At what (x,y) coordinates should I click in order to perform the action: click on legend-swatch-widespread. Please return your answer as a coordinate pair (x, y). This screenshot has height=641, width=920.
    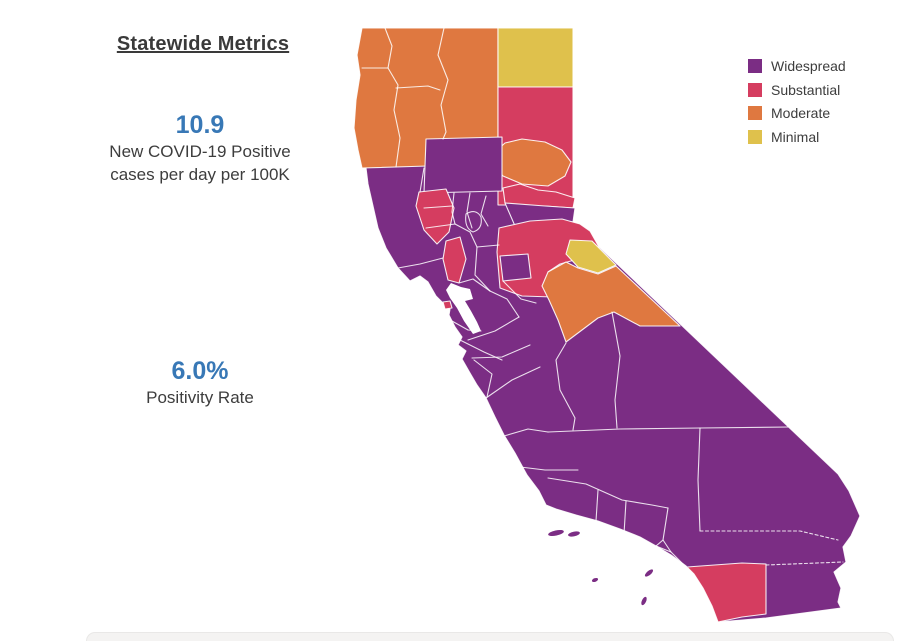
    Looking at the image, I should click on (755, 66).